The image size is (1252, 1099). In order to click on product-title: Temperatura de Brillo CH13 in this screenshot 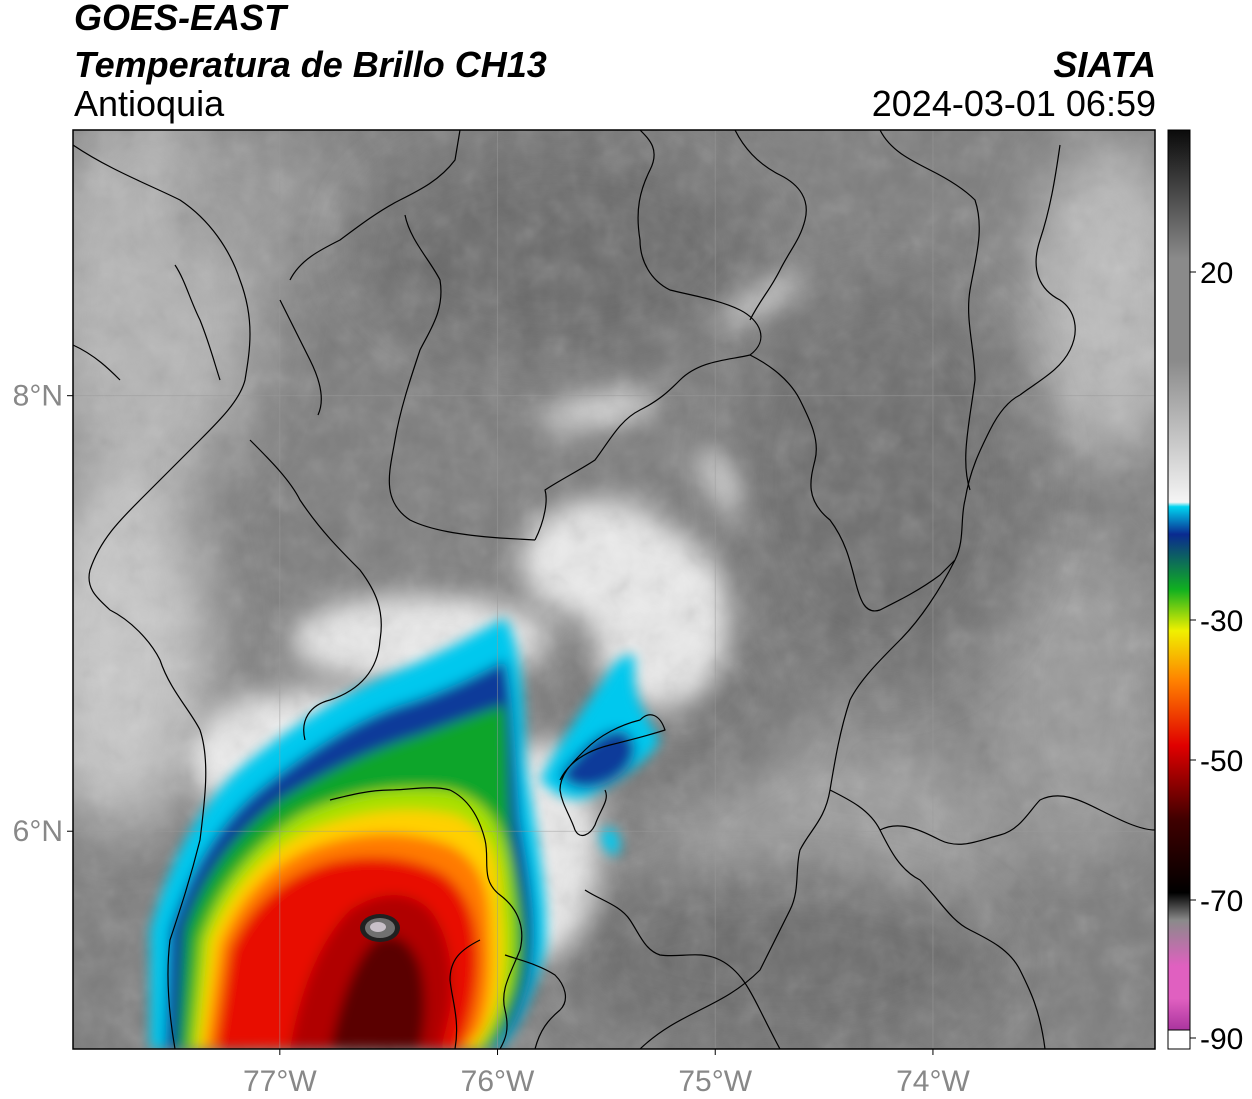, I will do `click(310, 64)`.